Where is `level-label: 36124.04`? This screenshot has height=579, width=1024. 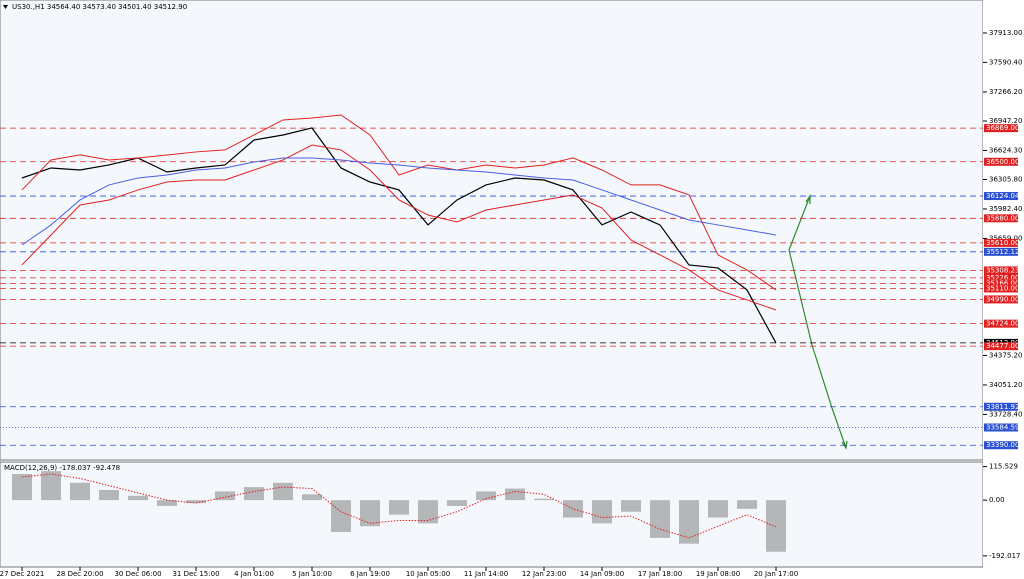
level-label: 36124.04 is located at coordinates (1003, 196).